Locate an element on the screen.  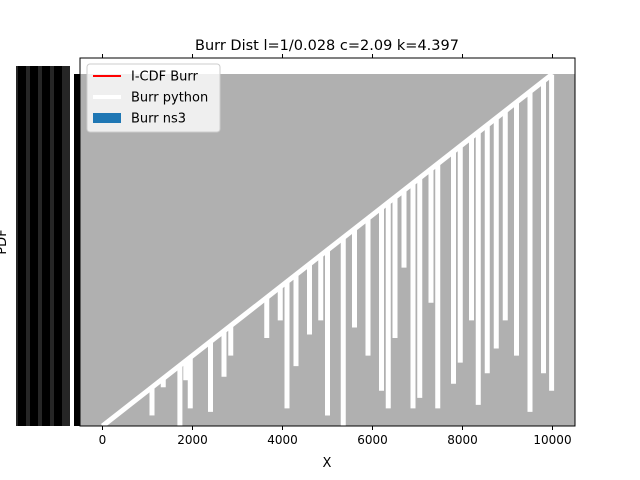
legend-label-2: Burr ns3 is located at coordinates (158, 119).